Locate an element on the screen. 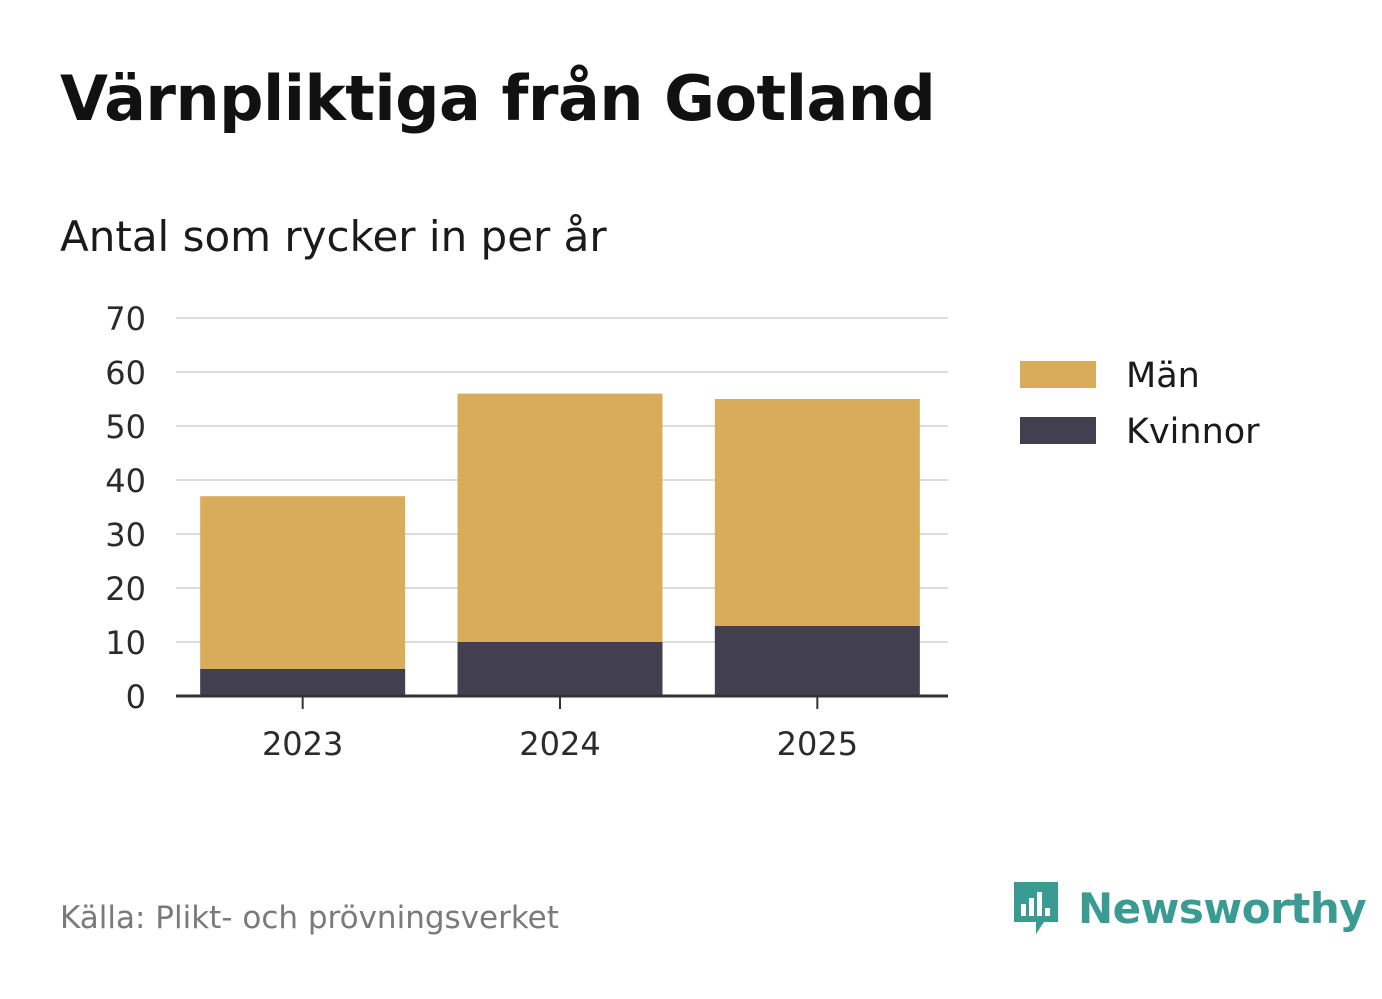 This screenshot has width=1382, height=999. y-tick-label: 20 is located at coordinates (125, 589).